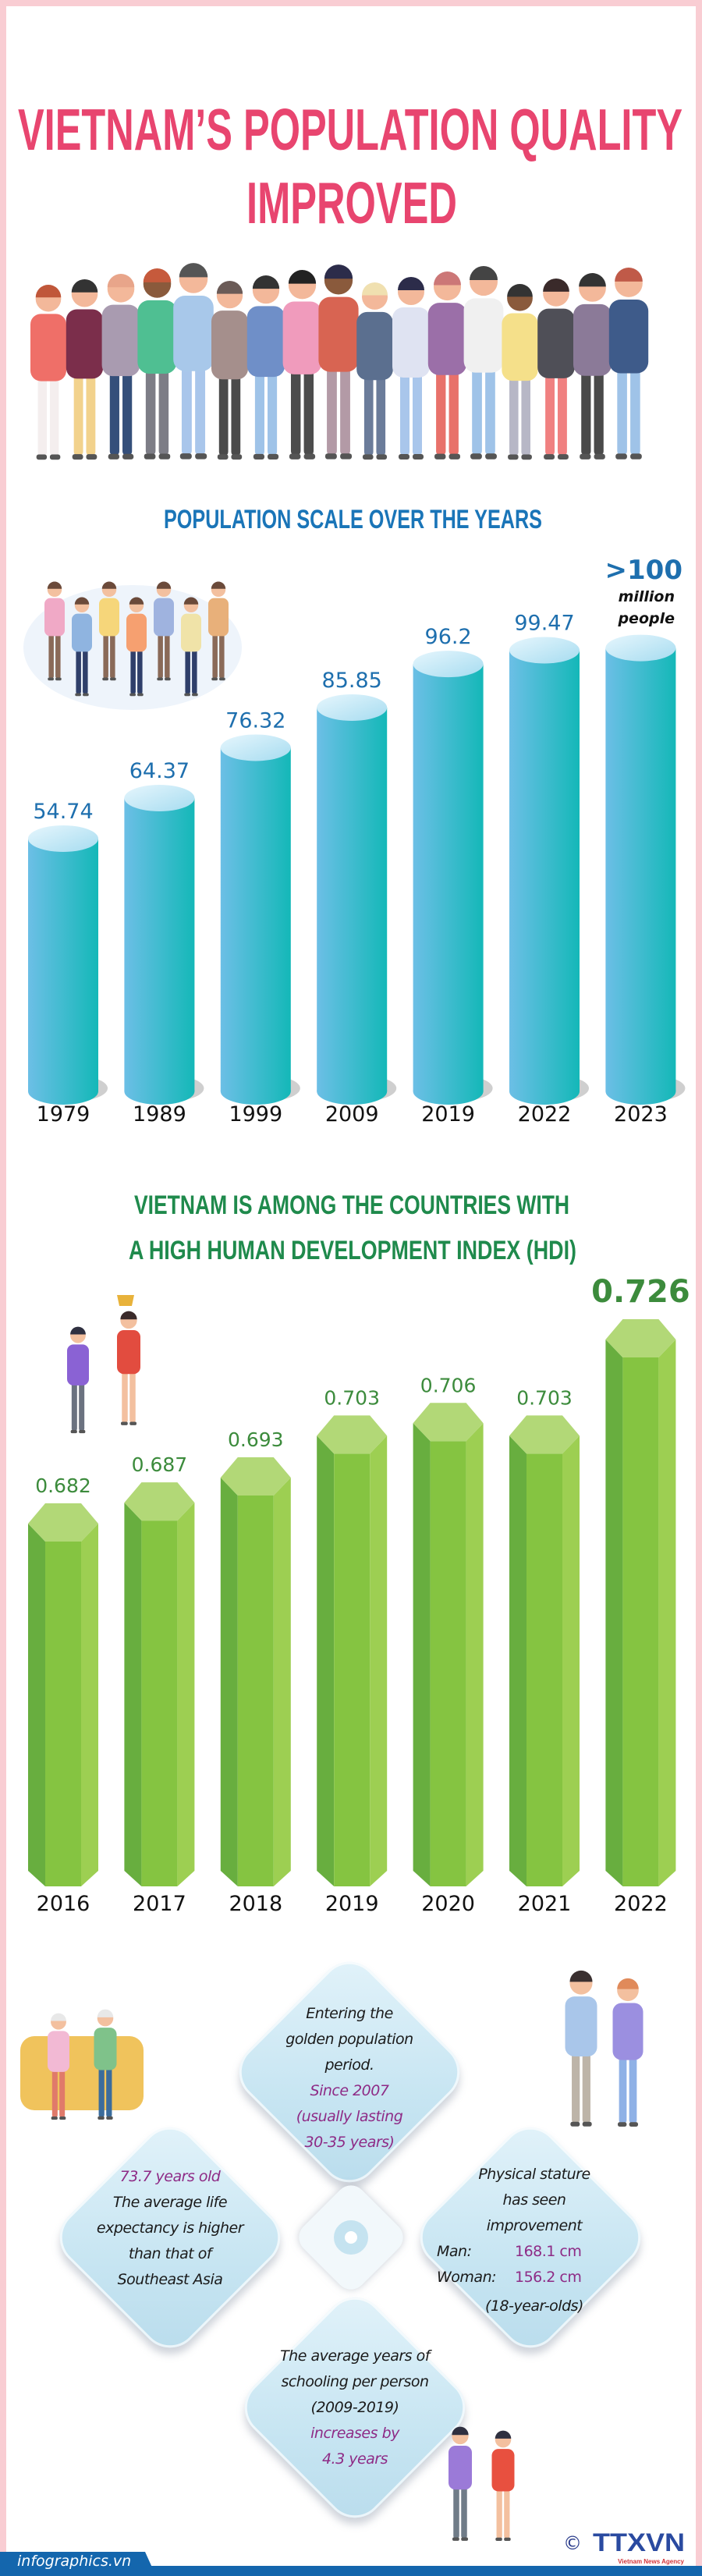  I want to click on value-label: 96.2, so click(448, 637).